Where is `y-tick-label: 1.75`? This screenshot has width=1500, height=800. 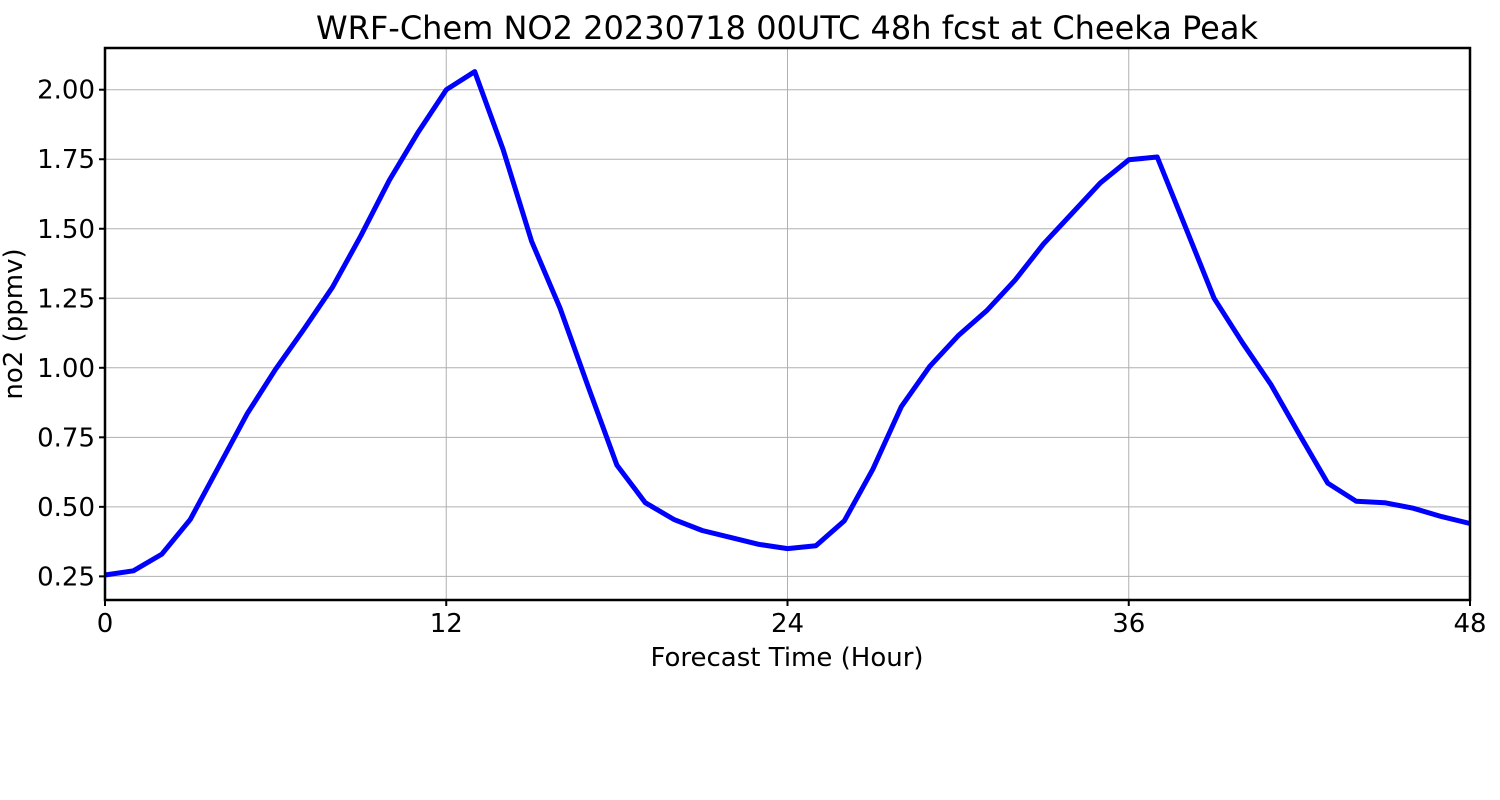 y-tick-label: 1.75 is located at coordinates (66, 160).